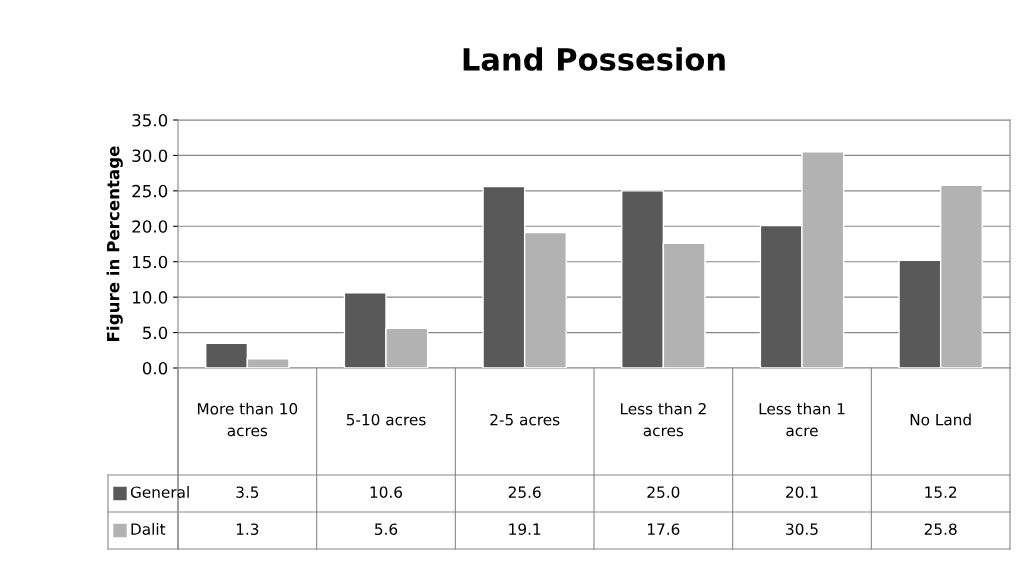 The image size is (1023, 578). Describe the element at coordinates (150, 262) in the screenshot. I see `y-tick-label: 15.0` at that location.